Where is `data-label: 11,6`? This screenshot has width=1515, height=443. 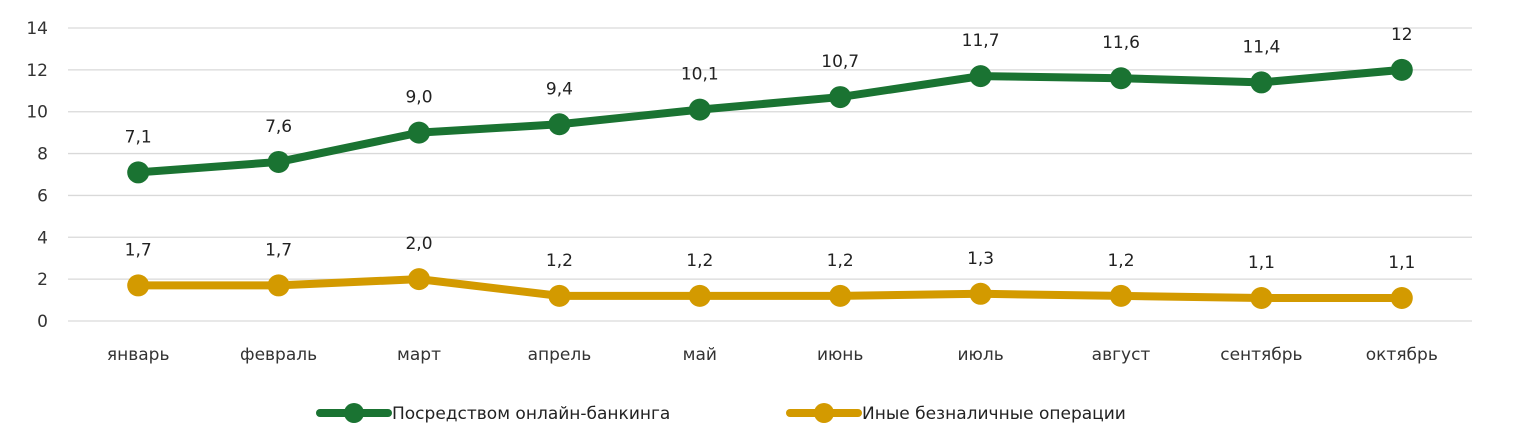 data-label: 11,6 is located at coordinates (1121, 43).